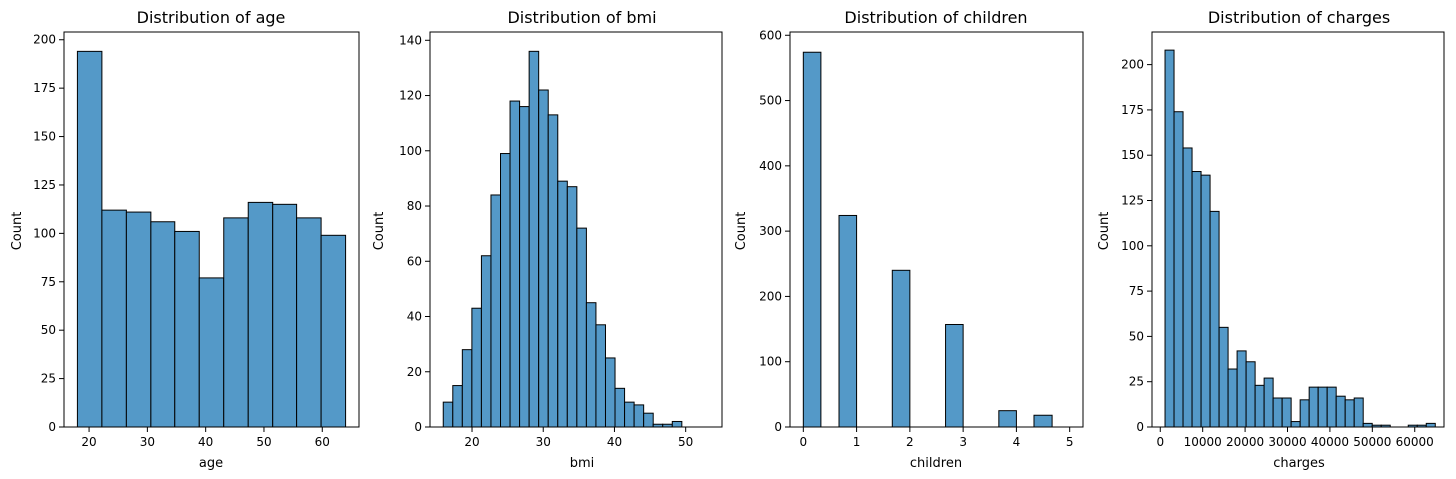 This screenshot has width=1456, height=479. I want to click on y-tick-label: 150, so click(1132, 155).